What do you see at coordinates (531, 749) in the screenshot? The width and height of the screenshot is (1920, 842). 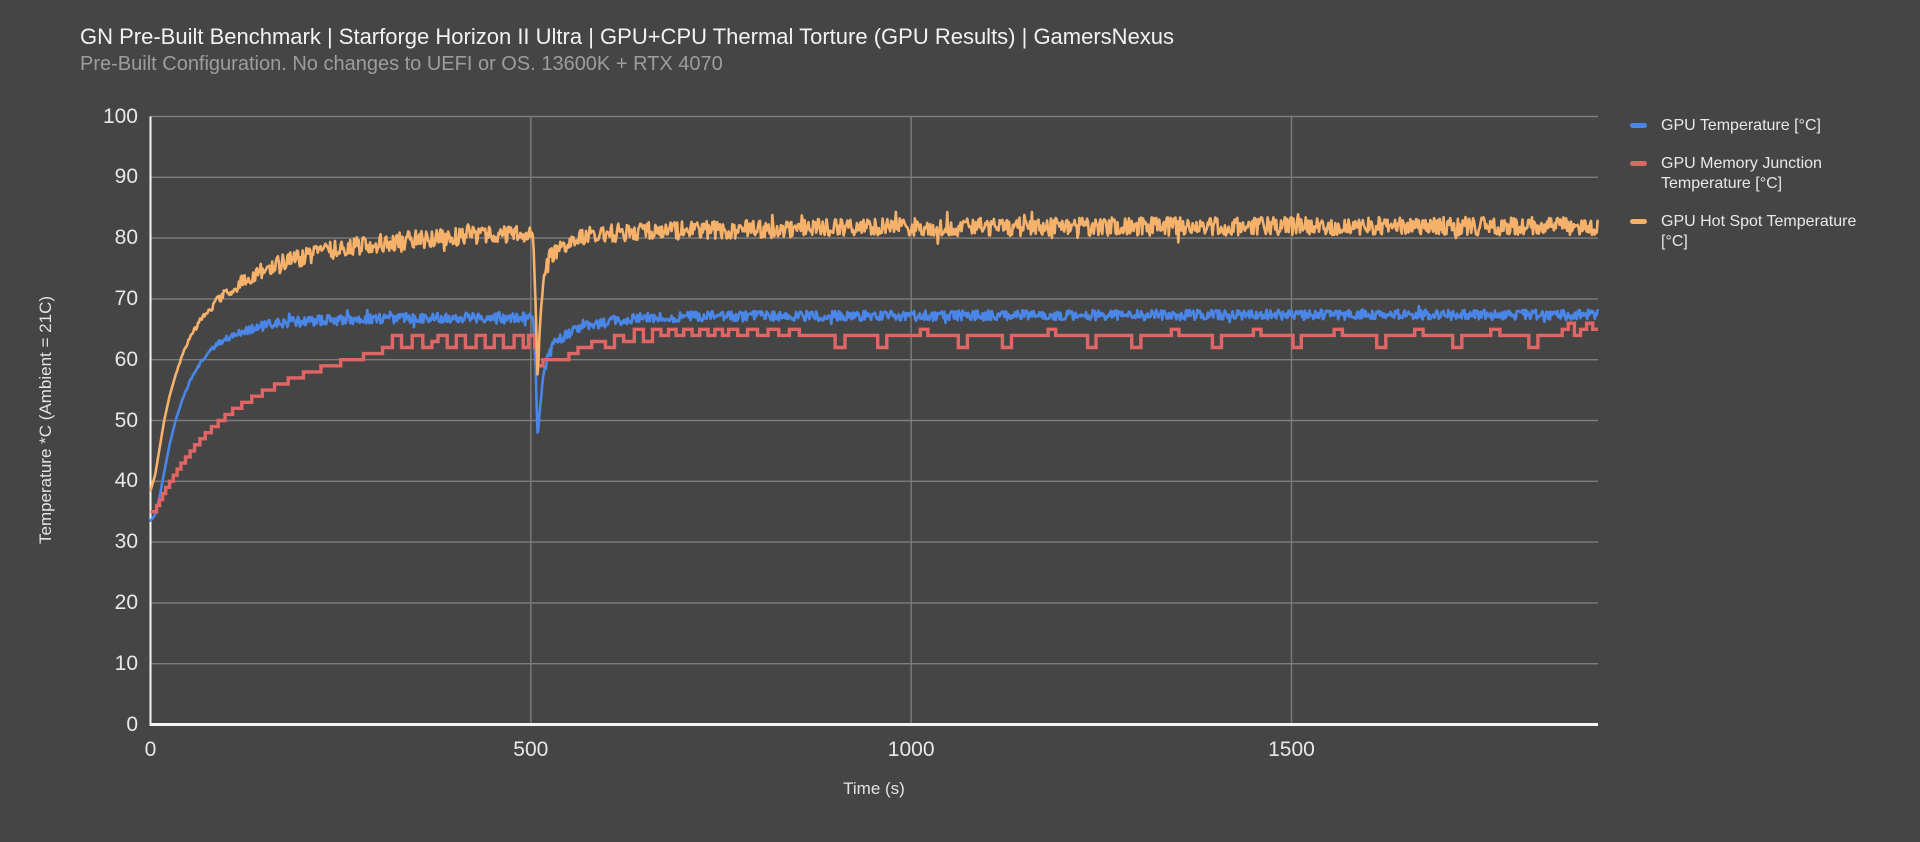 I see `x-tick-label: 500` at bounding box center [531, 749].